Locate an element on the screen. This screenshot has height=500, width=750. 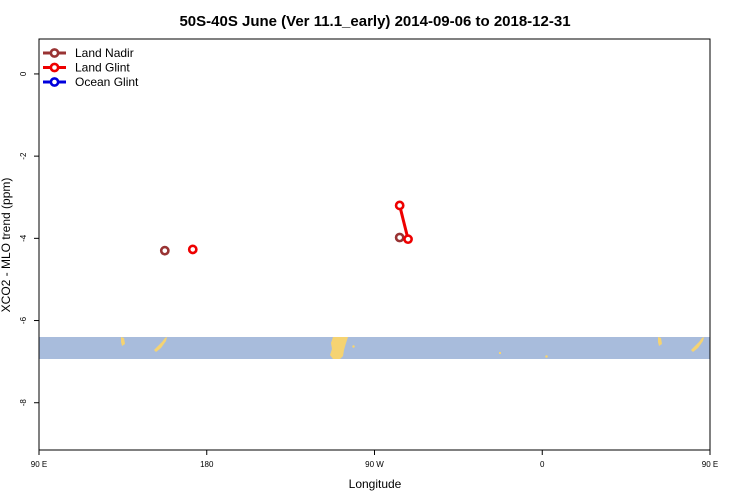
ocean-band is located at coordinates (374, 348).